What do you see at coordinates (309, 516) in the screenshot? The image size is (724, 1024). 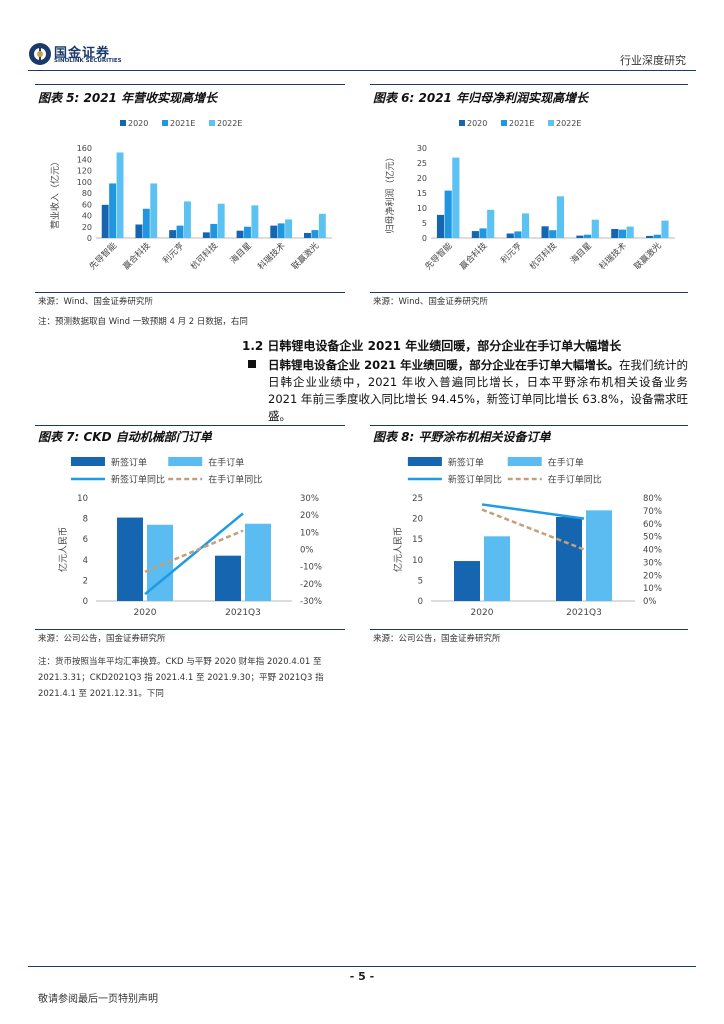 I see `y2-tick-label: 20%` at bounding box center [309, 516].